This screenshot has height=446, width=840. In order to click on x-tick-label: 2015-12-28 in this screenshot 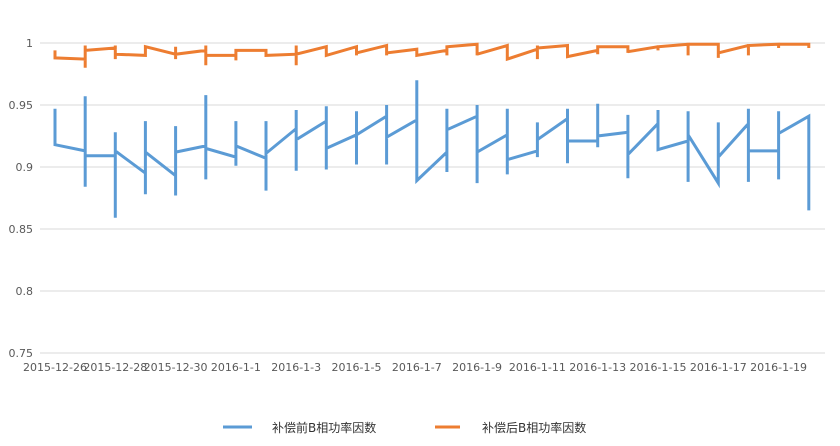, I will do `click(115, 367)`.